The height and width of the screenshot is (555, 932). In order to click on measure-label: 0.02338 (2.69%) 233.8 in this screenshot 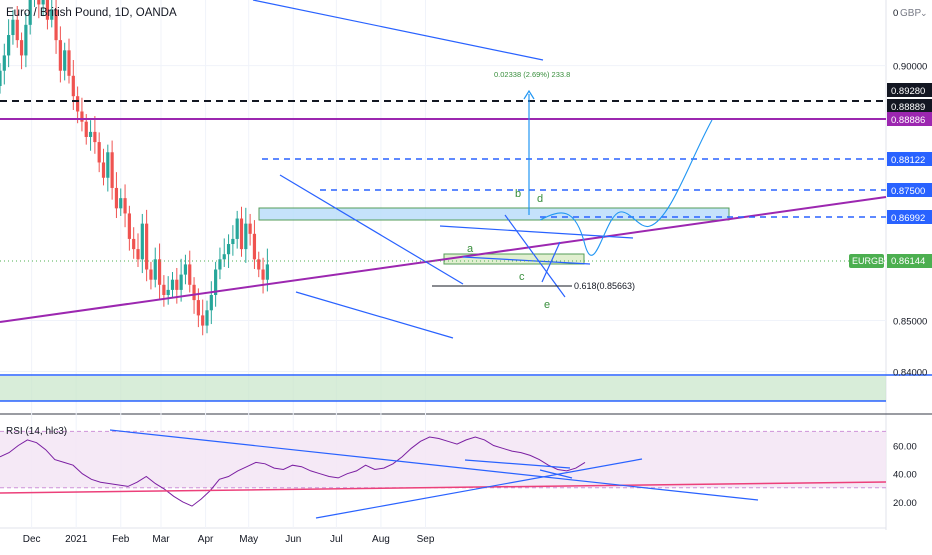, I will do `click(532, 74)`.